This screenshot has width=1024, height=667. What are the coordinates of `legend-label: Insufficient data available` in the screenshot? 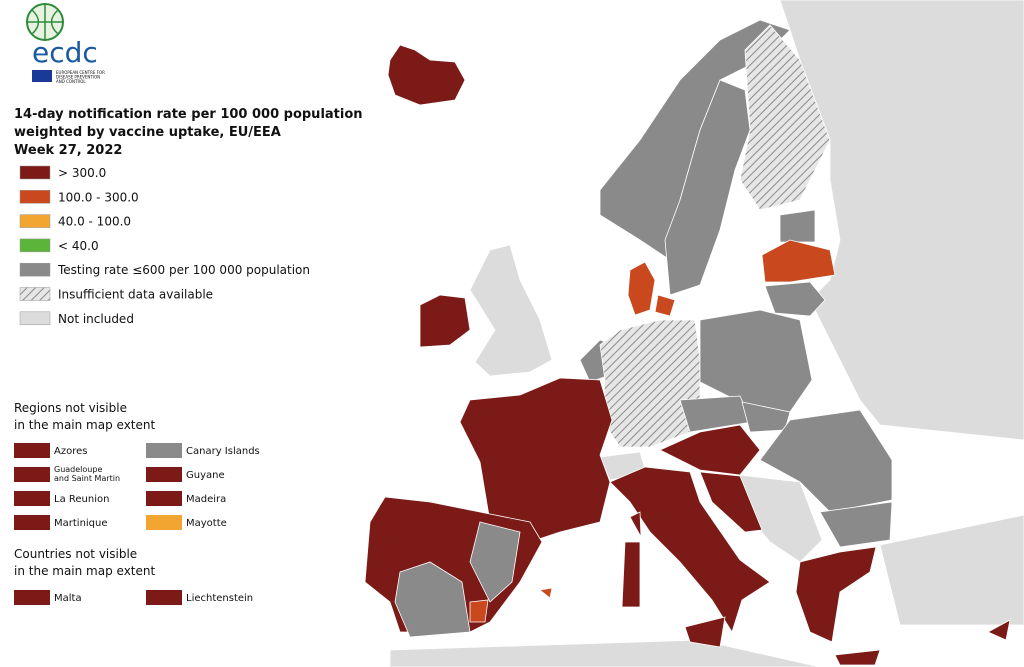 It's located at (135, 295).